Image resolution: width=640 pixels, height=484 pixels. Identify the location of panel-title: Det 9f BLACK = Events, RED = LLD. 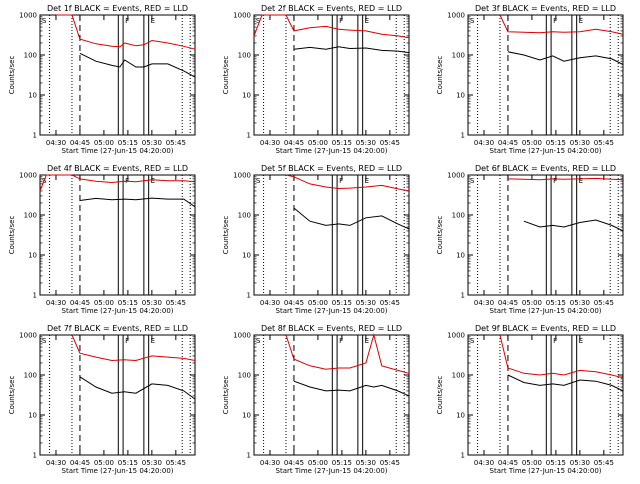
(545, 328).